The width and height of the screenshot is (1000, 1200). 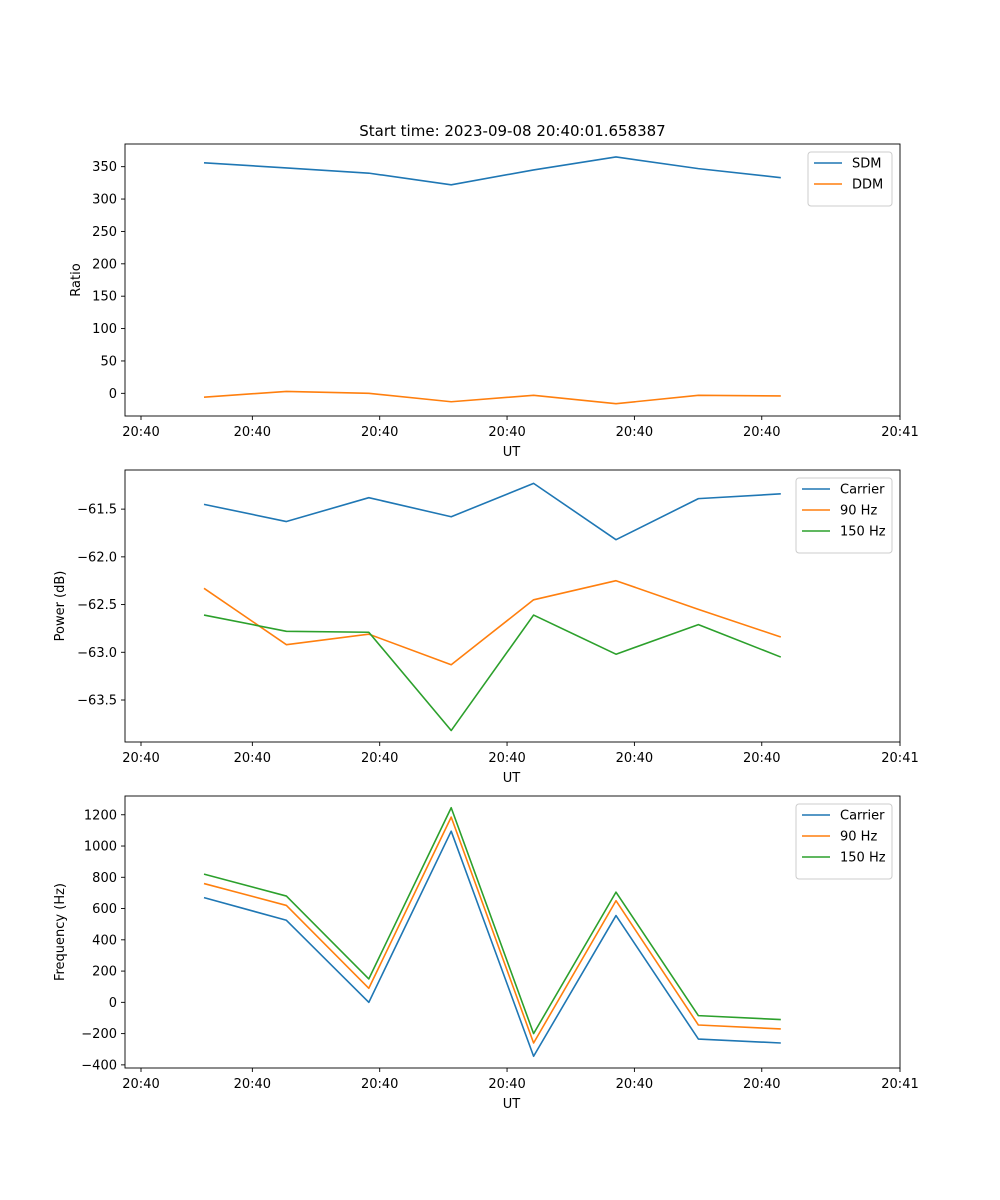 What do you see at coordinates (99, 1065) in the screenshot?
I see `y-tick-label: −400` at bounding box center [99, 1065].